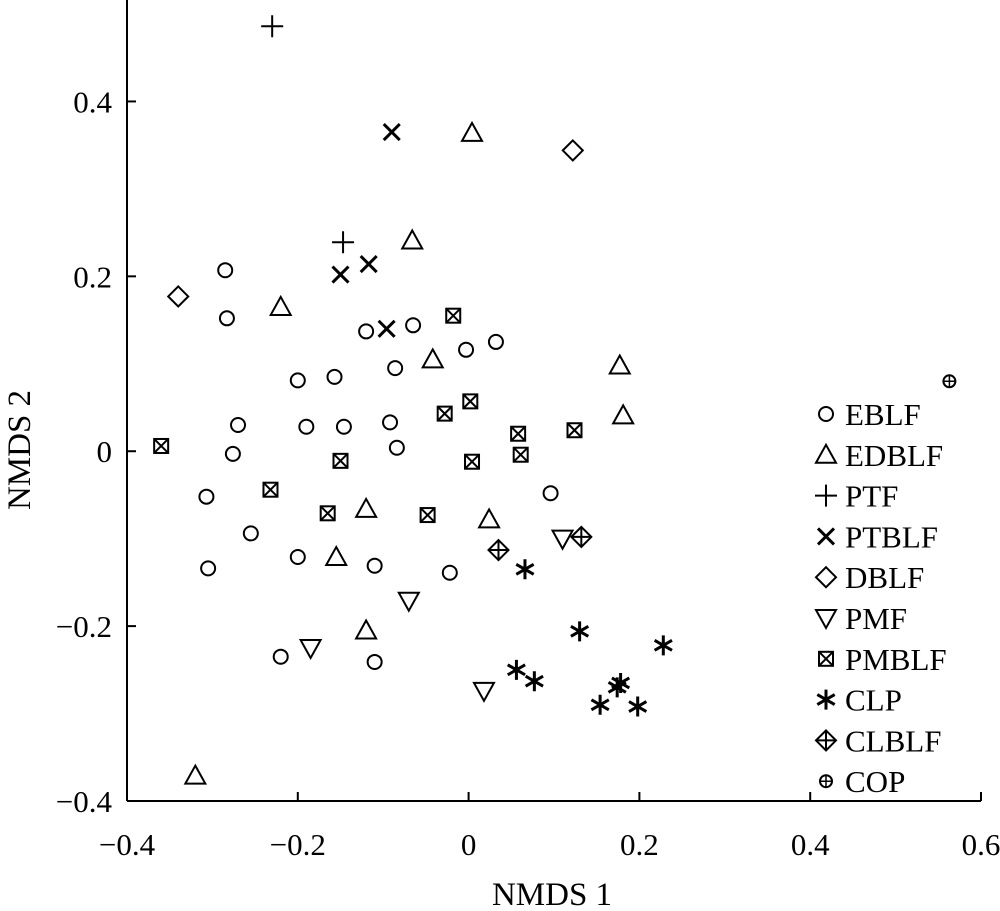  Describe the element at coordinates (876, 618) in the screenshot. I see `legend-label: PMF` at that location.